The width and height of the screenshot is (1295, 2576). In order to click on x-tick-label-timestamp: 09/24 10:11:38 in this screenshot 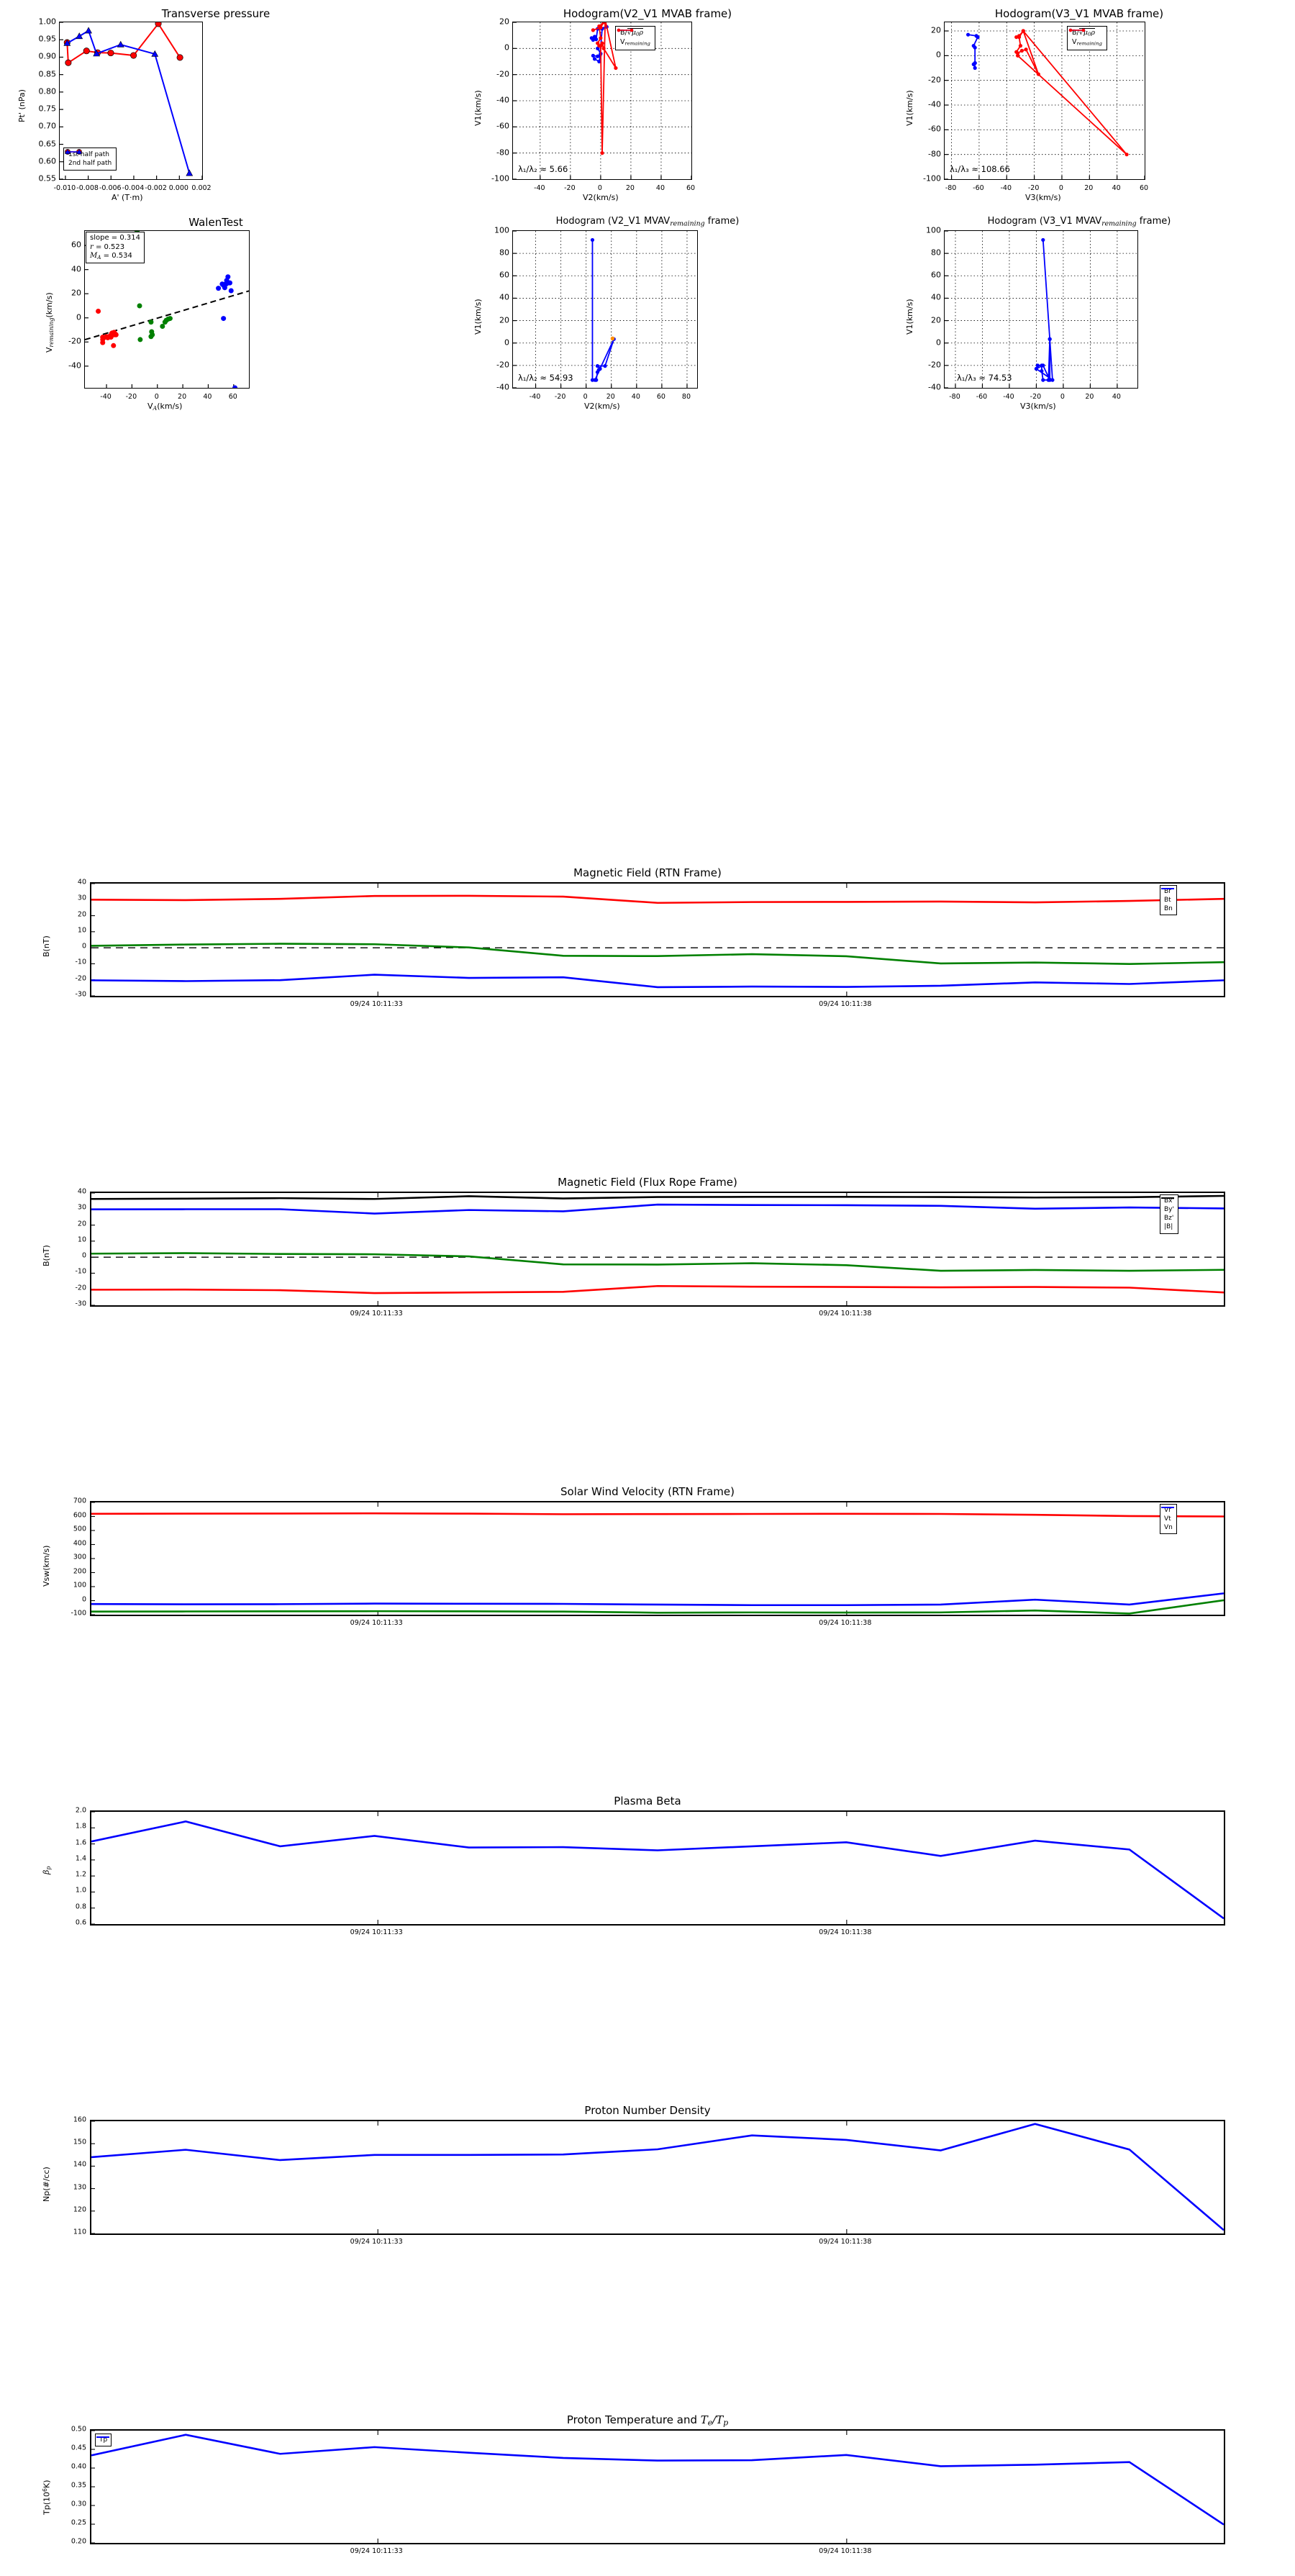, I will do `click(846, 1314)`.